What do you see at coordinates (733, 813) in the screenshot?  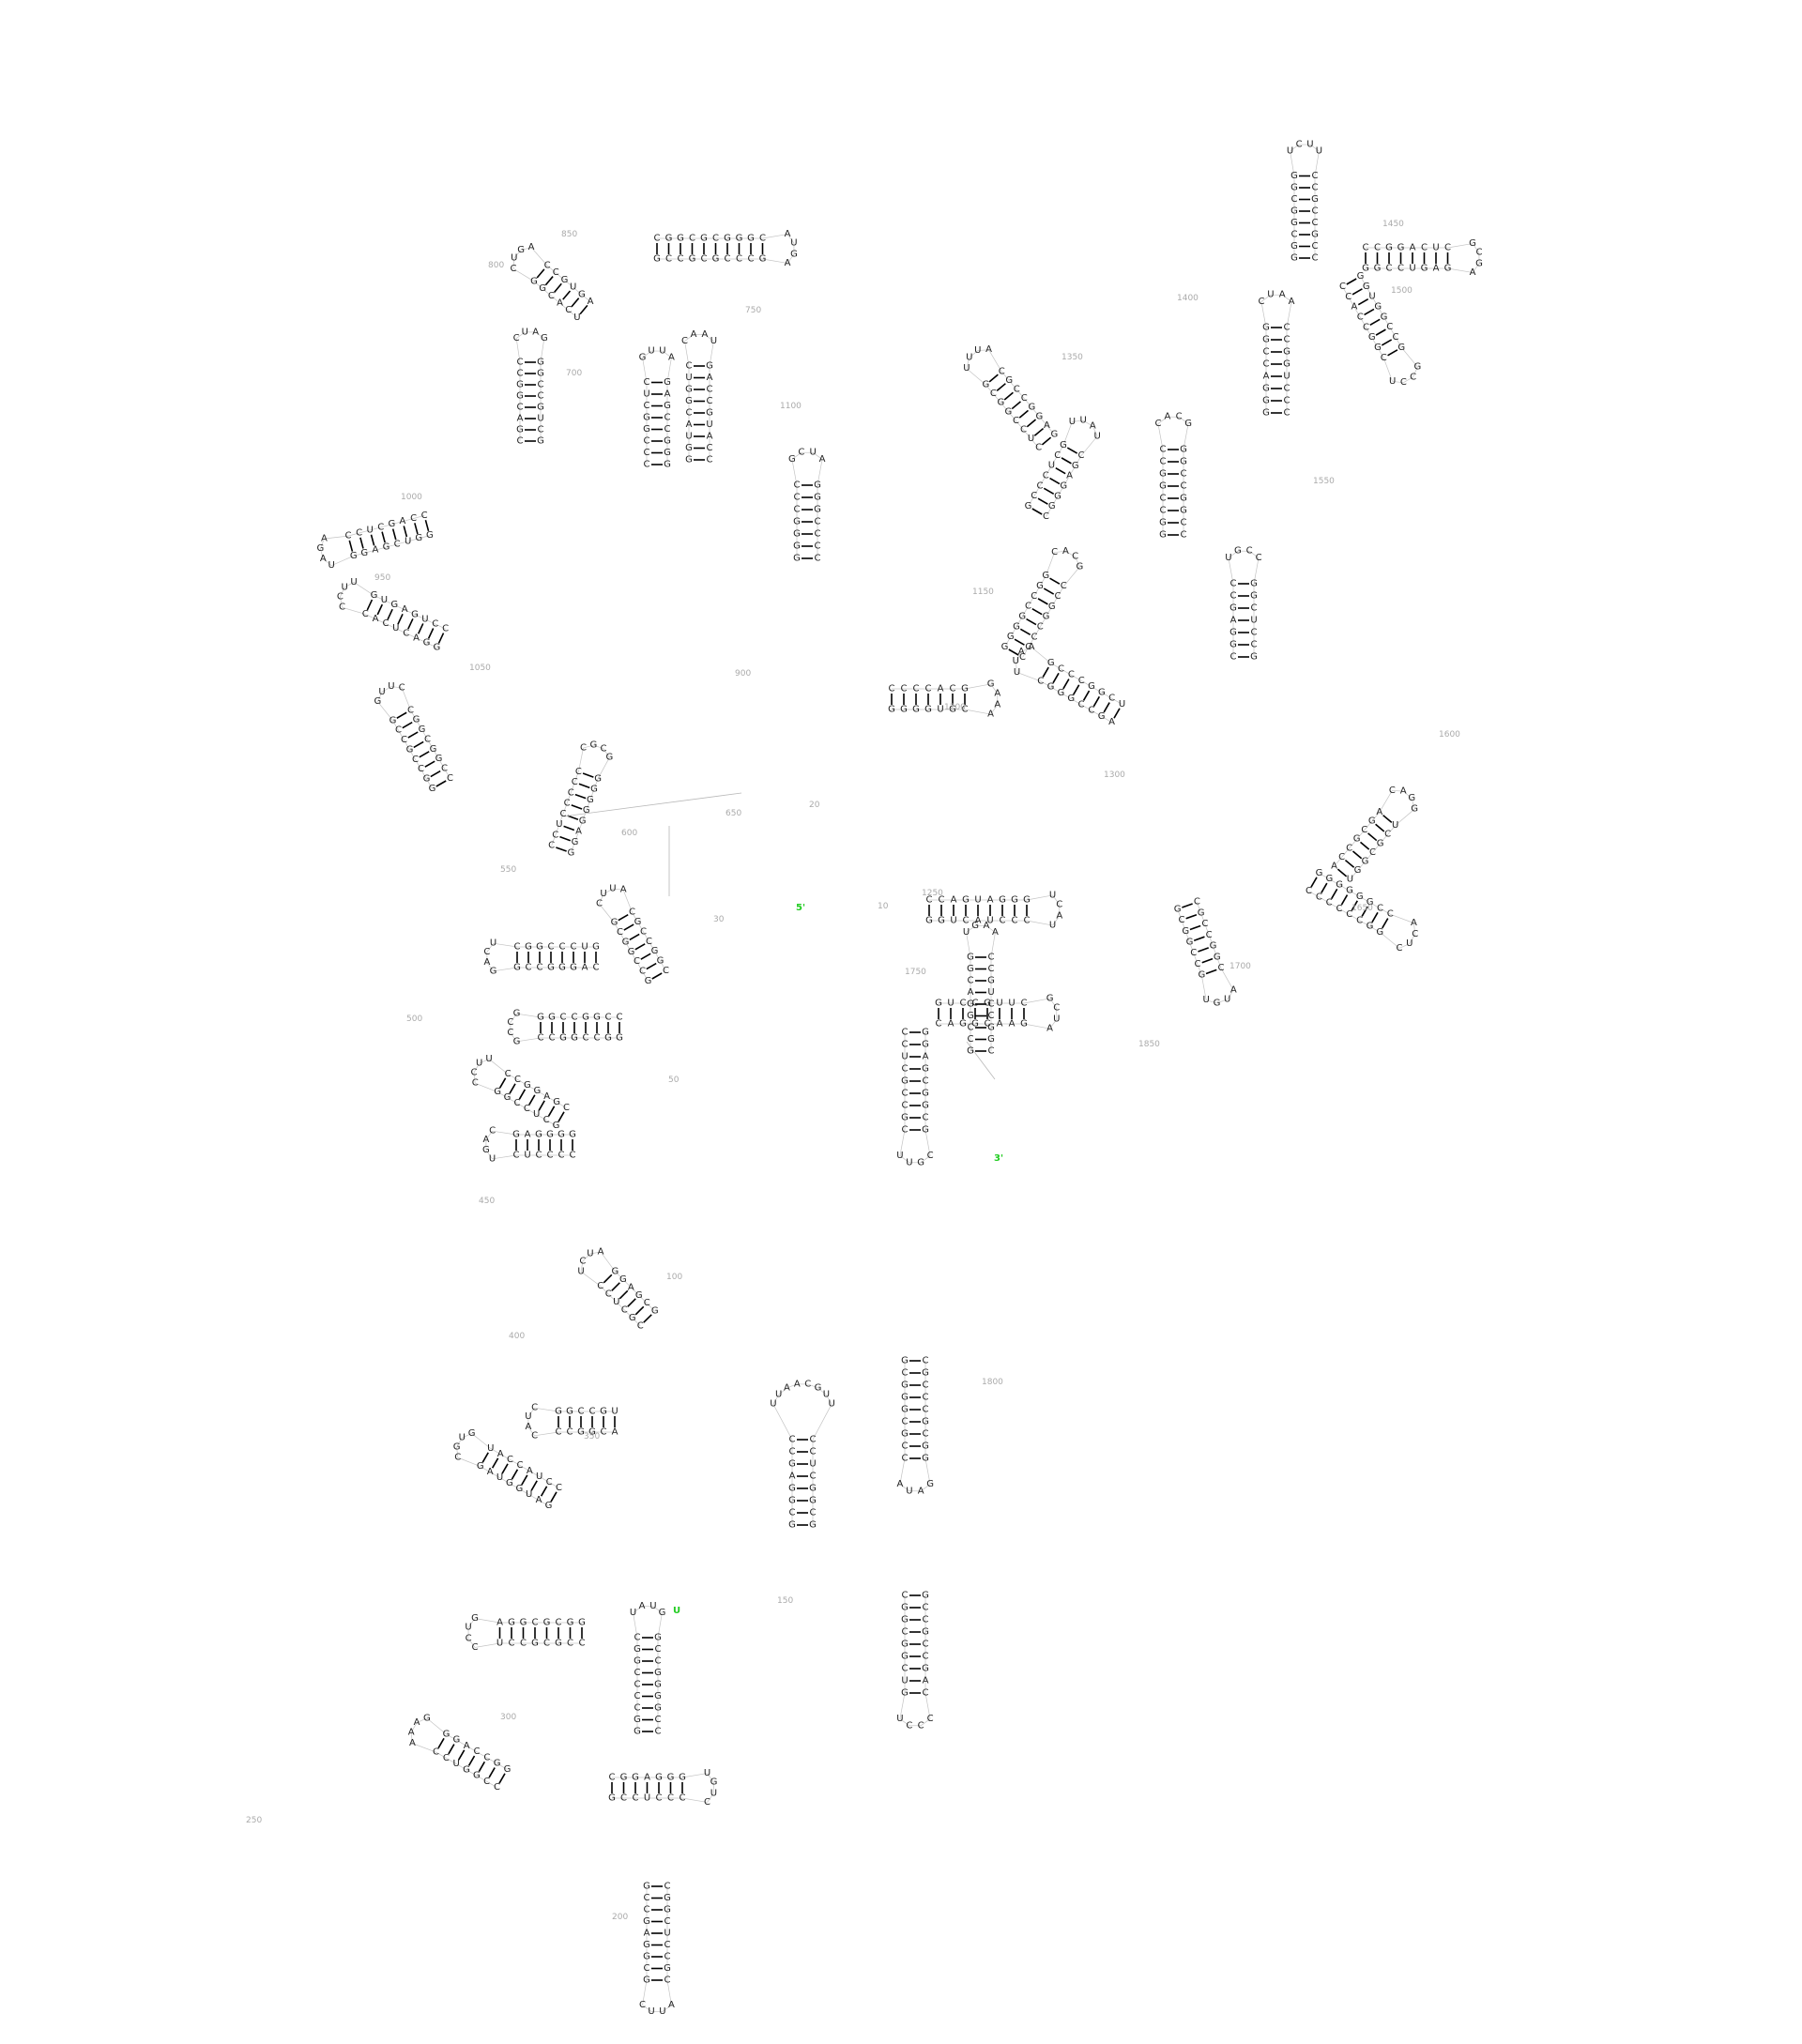 I see `sequence-index-label: 650` at bounding box center [733, 813].